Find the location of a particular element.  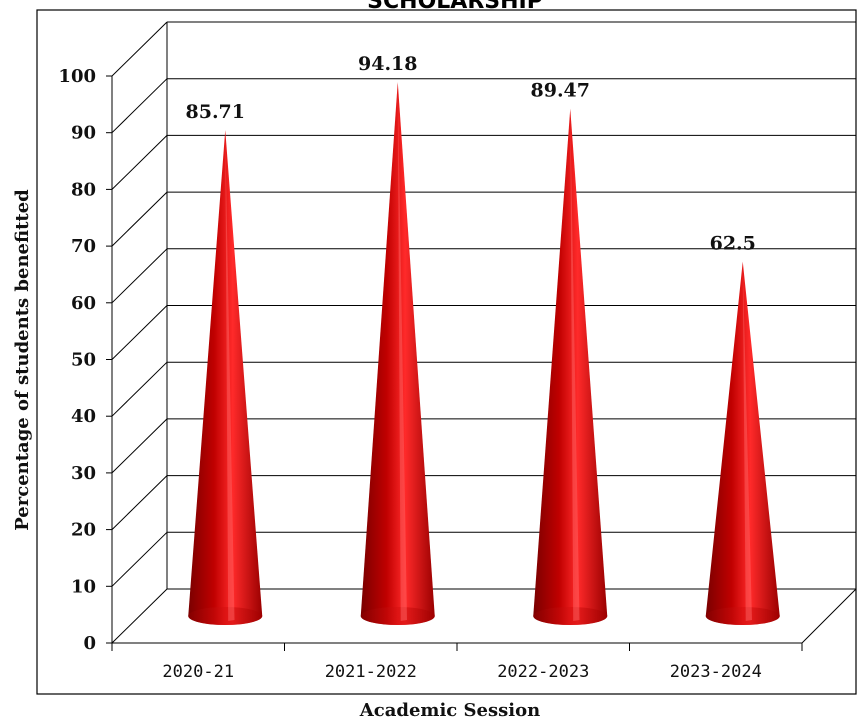

y-tick-label: 50 is located at coordinates (83, 360).